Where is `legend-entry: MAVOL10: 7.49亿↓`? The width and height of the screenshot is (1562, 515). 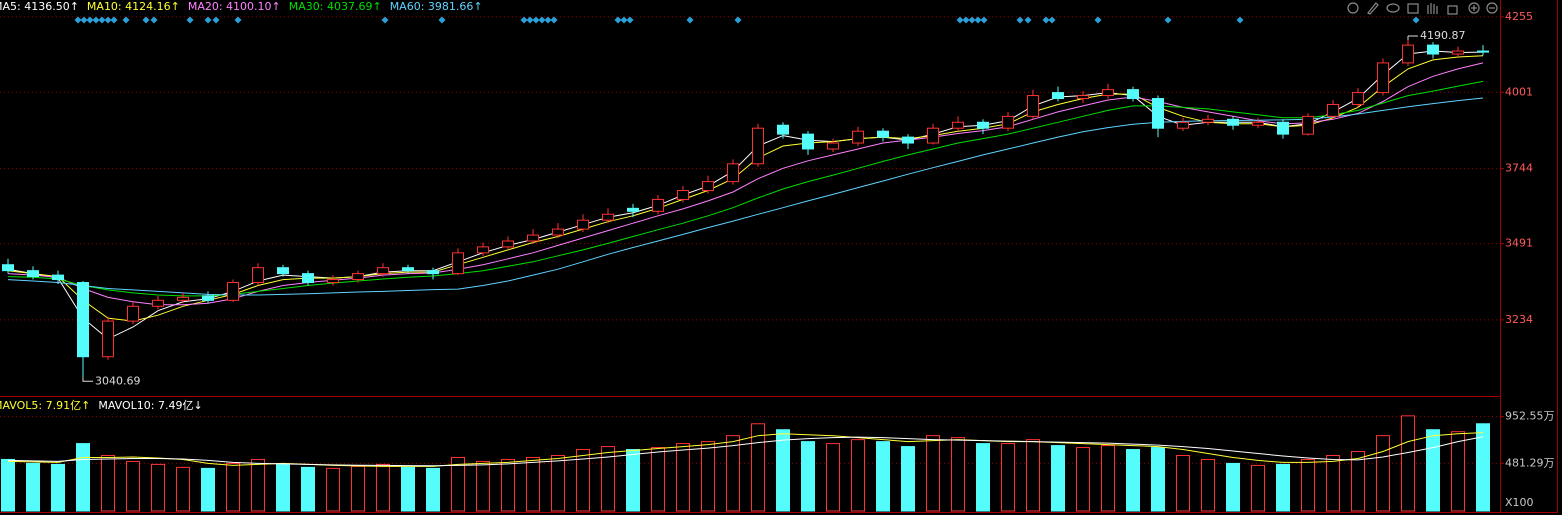
legend-entry: MAVOL10: 7.49亿↓ is located at coordinates (150, 405).